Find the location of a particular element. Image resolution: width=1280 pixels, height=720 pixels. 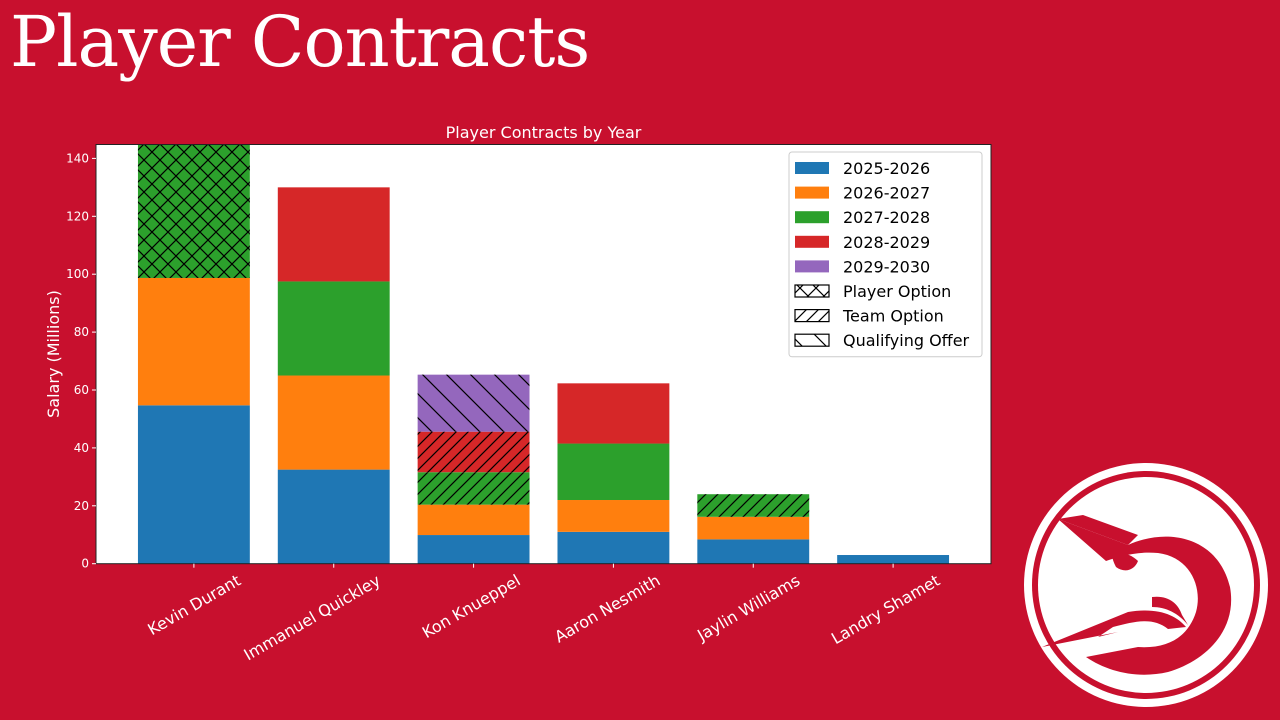

legend-label: Team Option is located at coordinates (893, 316).